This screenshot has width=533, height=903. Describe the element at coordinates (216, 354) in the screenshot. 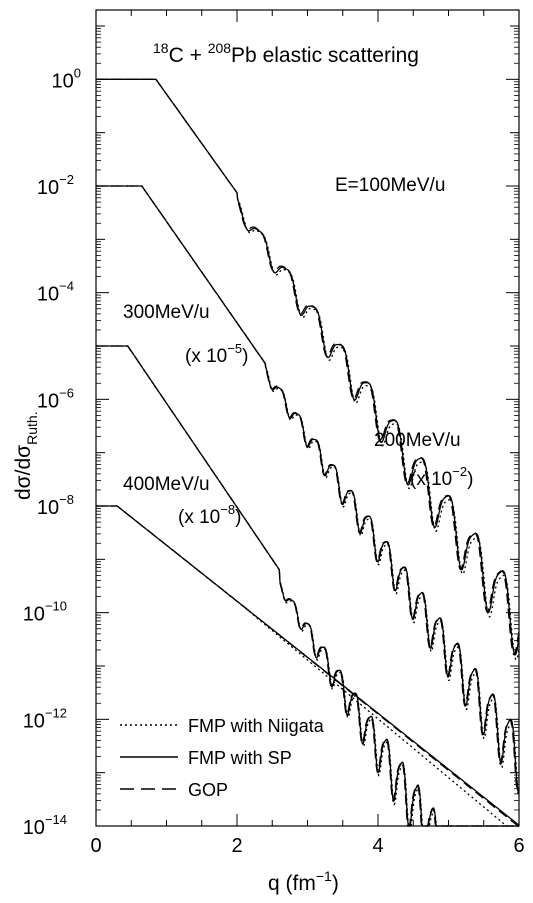

I see `label-scale-300: (x 10−5)` at that location.